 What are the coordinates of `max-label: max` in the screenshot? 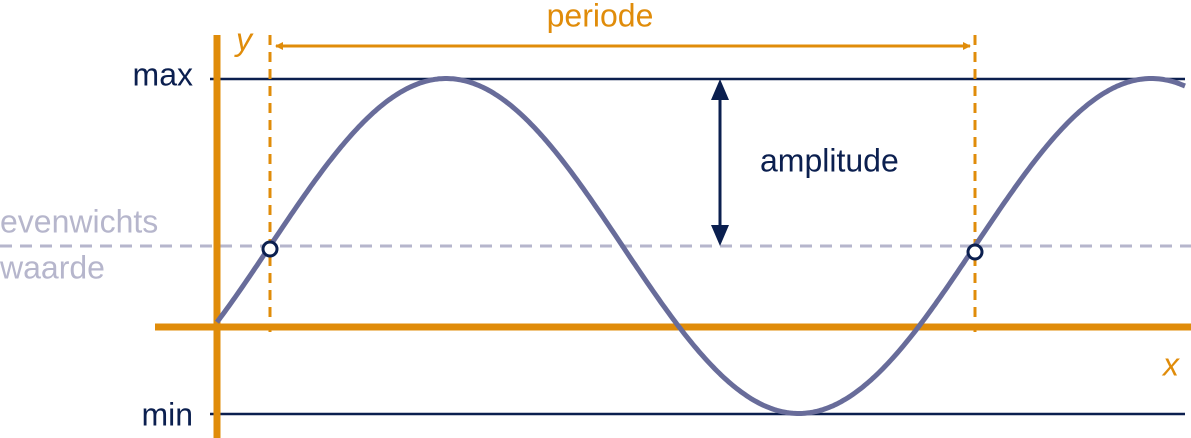 It's located at (163, 74).